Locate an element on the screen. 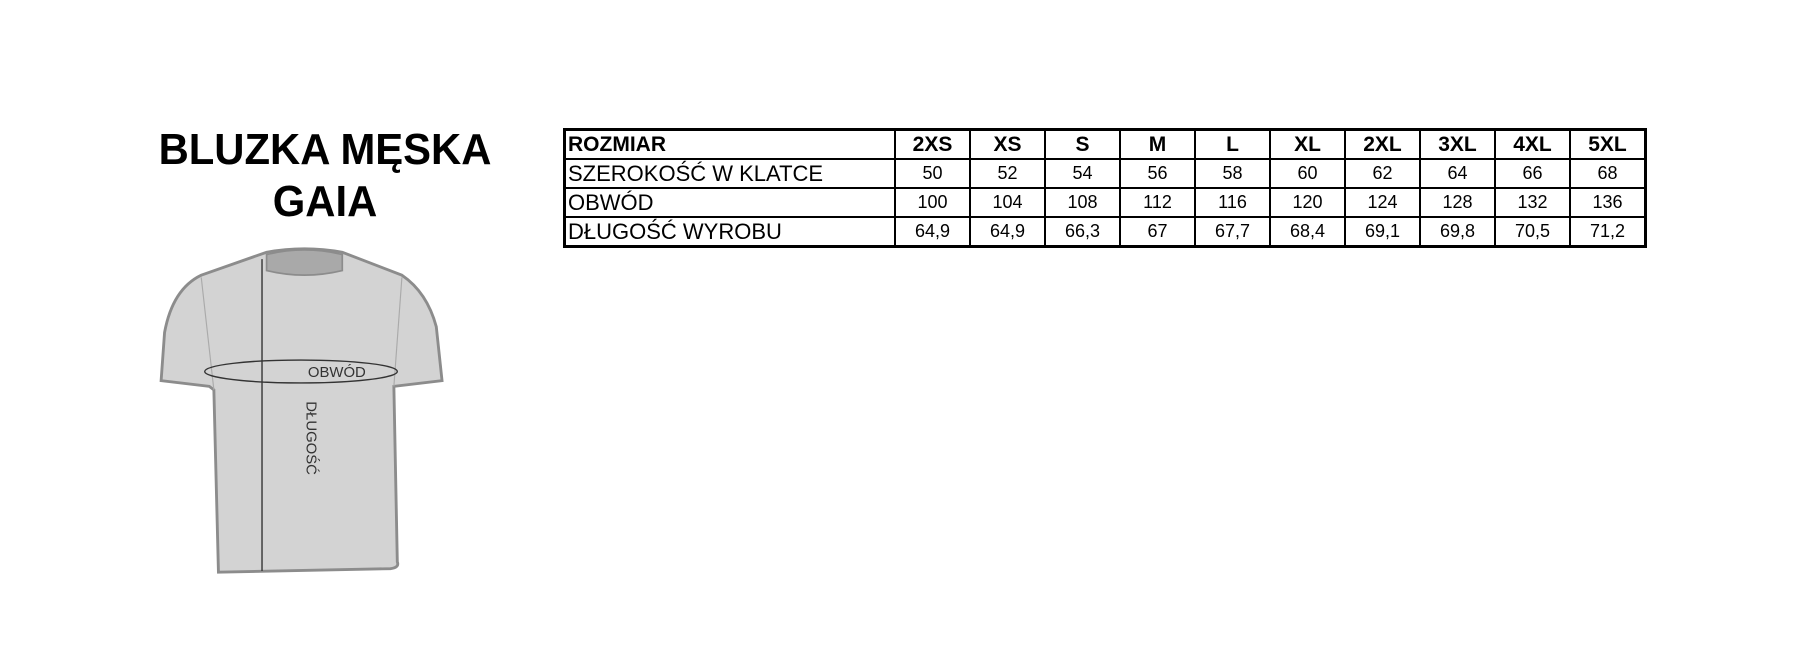 The image size is (1799, 665). row-label: DŁUGOŚĆ WYROBU is located at coordinates (729, 232).